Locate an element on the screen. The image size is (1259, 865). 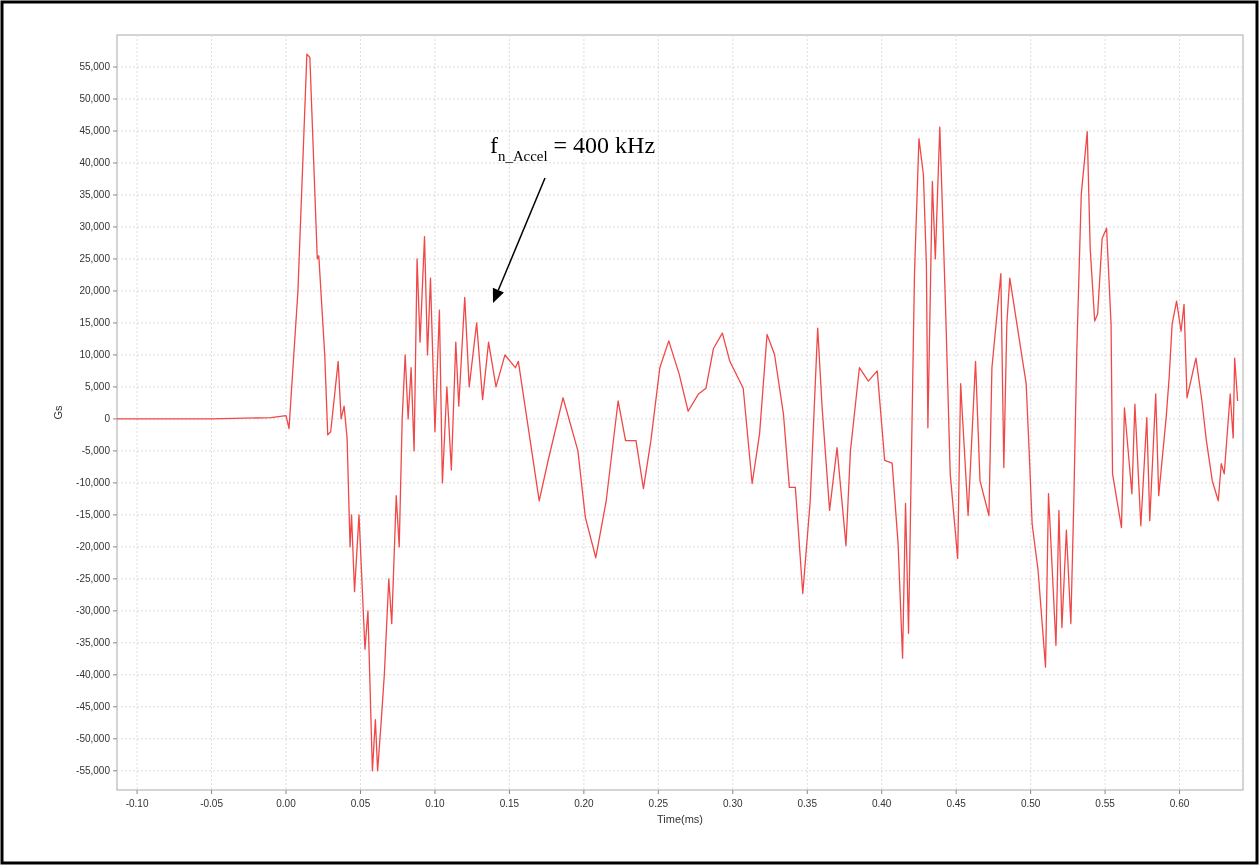
y-tick-label: 0 is located at coordinates (107, 419).